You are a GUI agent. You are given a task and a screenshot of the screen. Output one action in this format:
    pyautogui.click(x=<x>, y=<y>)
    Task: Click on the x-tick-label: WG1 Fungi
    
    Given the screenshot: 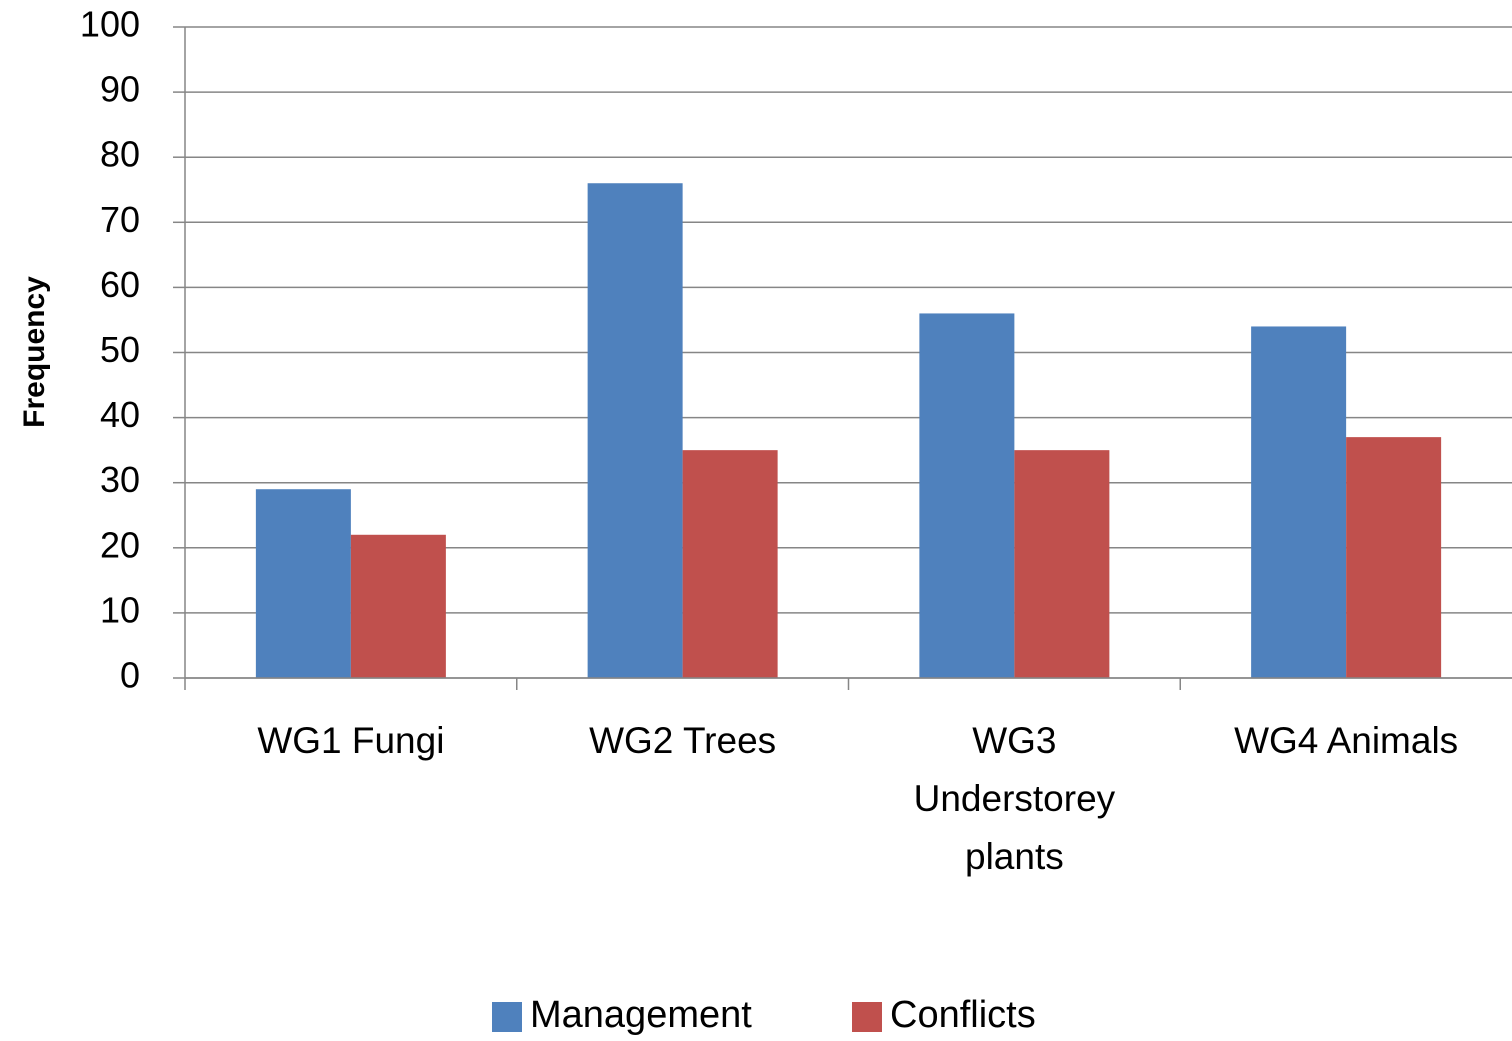 What is the action you would take?
    pyautogui.click(x=351, y=740)
    